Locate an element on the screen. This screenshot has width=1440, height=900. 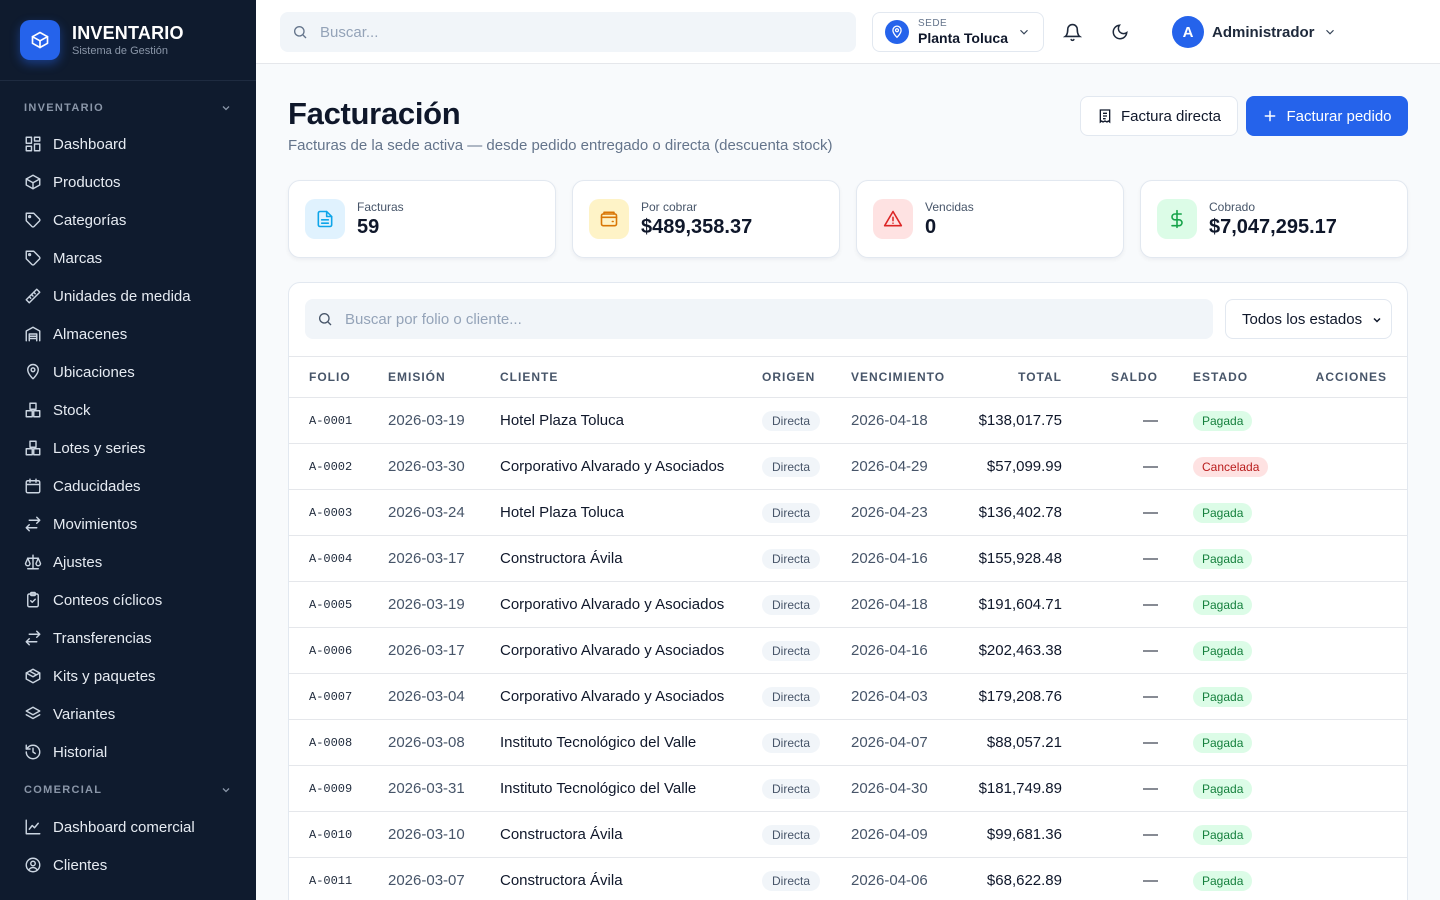
sidebar-item-unidades-de-medida: Unidades de medida is located at coordinates (128, 296).